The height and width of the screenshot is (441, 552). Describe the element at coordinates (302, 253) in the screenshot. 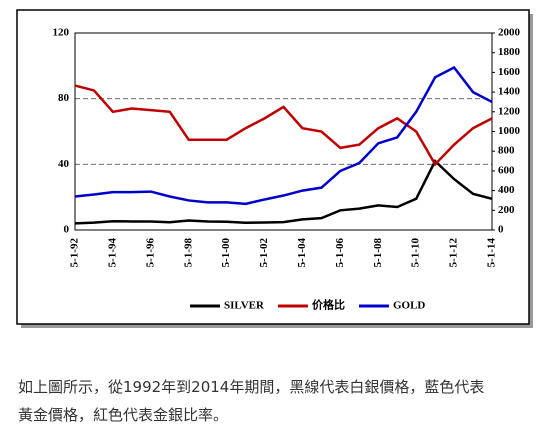

I see `x-tick-label: 5-1-04` at that location.